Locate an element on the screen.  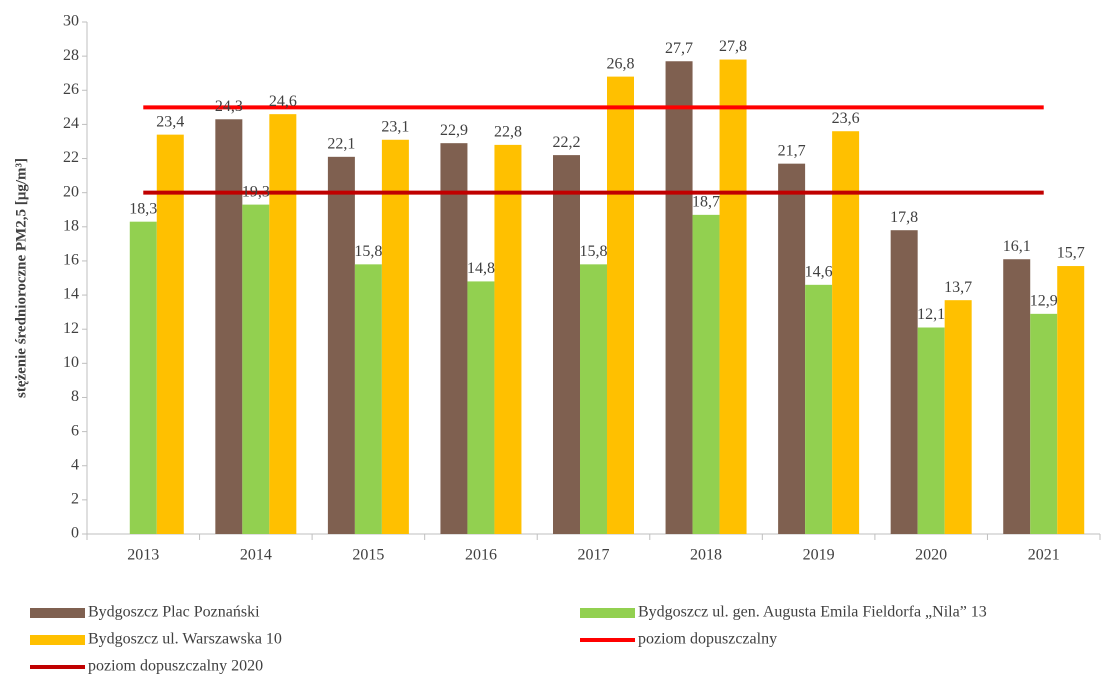
legend-label: Bydgoszcz ul. Warszawska 10 is located at coordinates (185, 639).